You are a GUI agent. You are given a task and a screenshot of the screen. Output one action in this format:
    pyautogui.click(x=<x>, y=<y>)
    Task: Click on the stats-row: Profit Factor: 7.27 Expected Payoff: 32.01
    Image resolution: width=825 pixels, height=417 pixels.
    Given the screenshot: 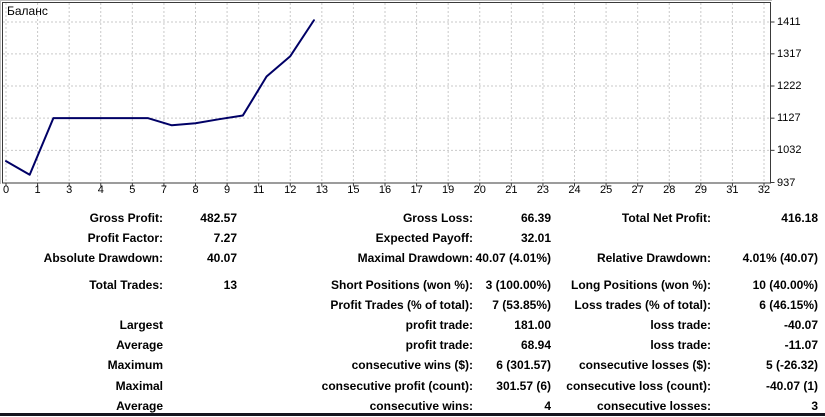 What is the action you would take?
    pyautogui.click(x=412, y=238)
    